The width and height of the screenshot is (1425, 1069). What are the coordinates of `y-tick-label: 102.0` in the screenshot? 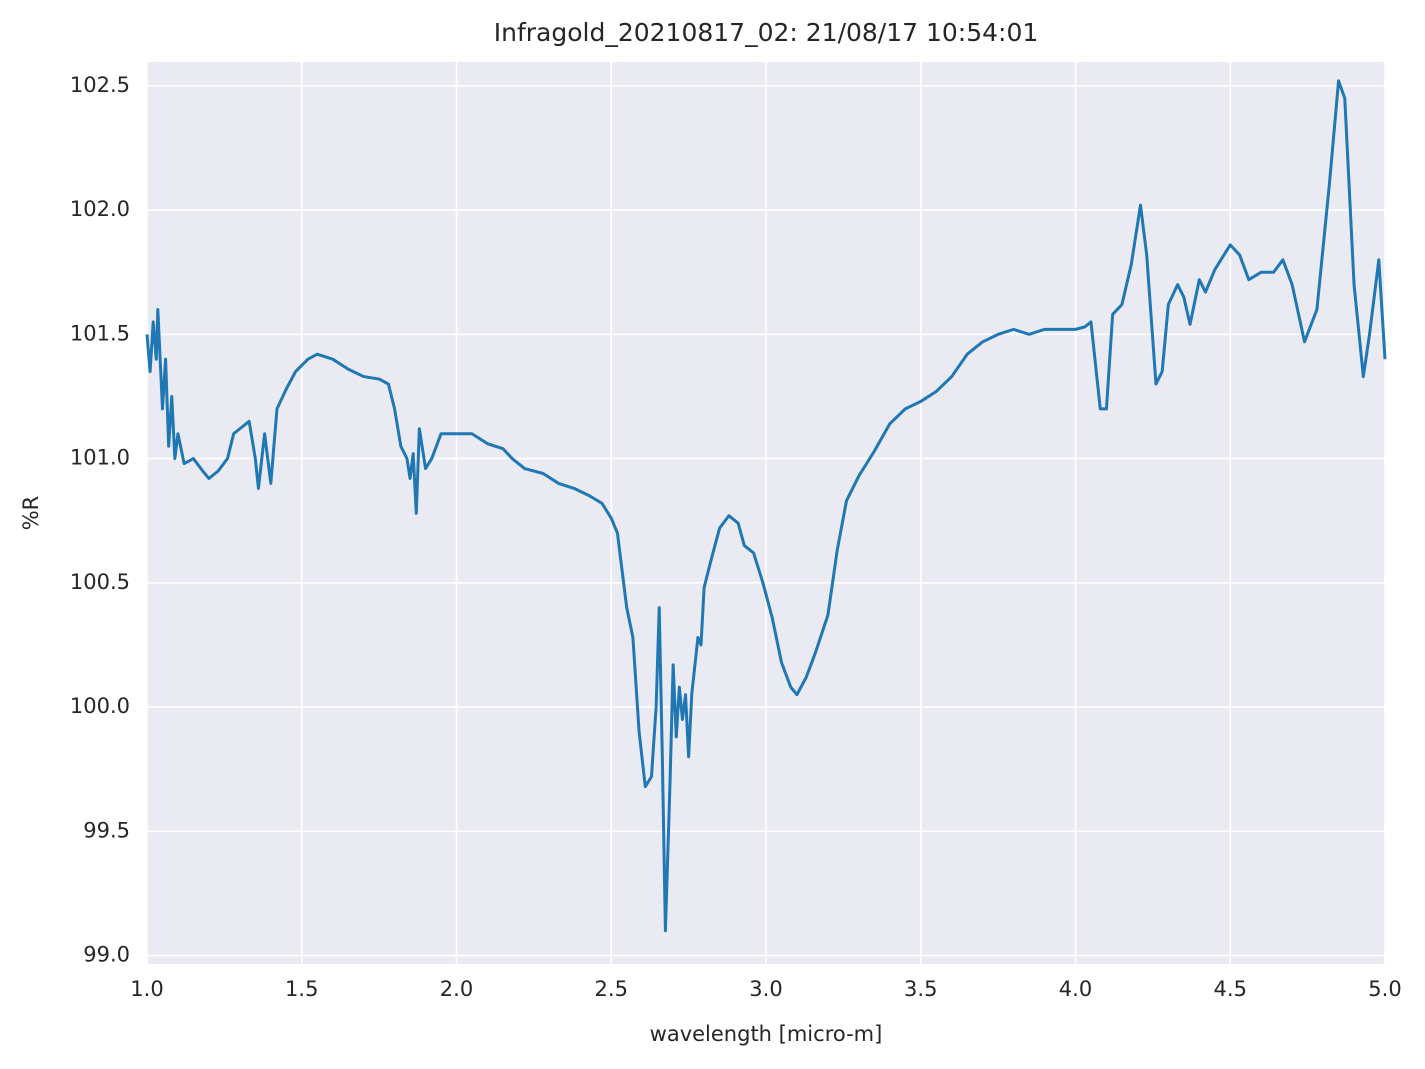 It's located at (100, 209).